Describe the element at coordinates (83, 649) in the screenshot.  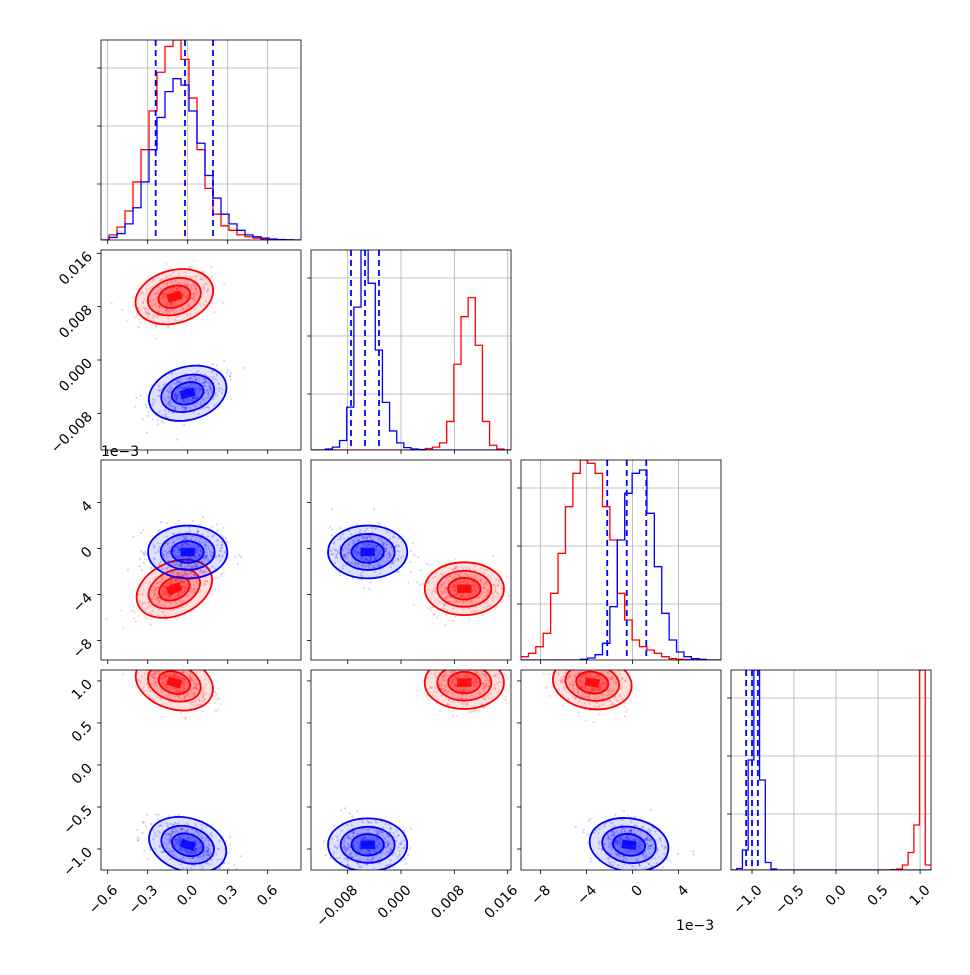
I see `y-tick-label: −8` at that location.